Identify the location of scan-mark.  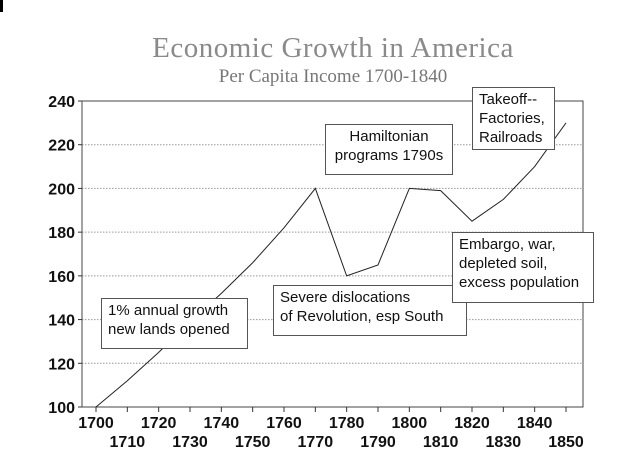
(1, 6).